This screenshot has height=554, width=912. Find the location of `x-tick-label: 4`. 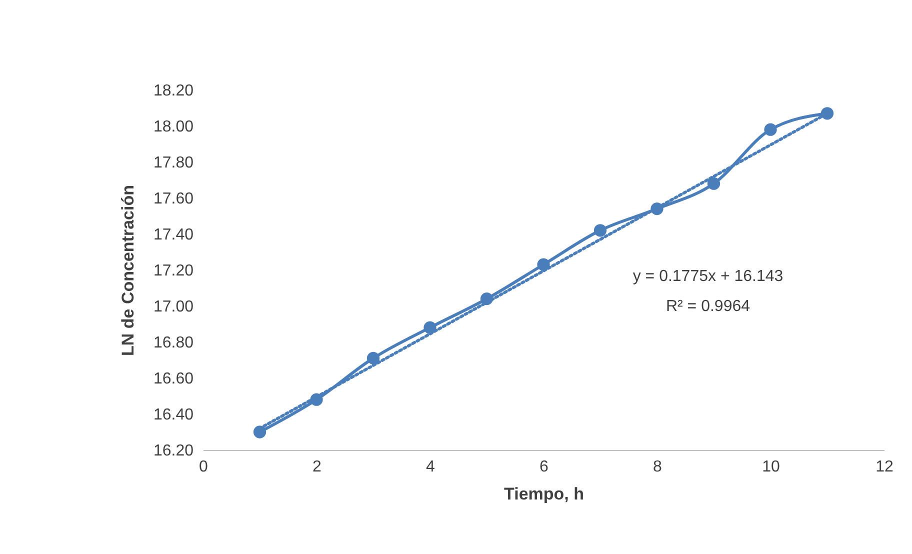

x-tick-label: 4 is located at coordinates (431, 467).